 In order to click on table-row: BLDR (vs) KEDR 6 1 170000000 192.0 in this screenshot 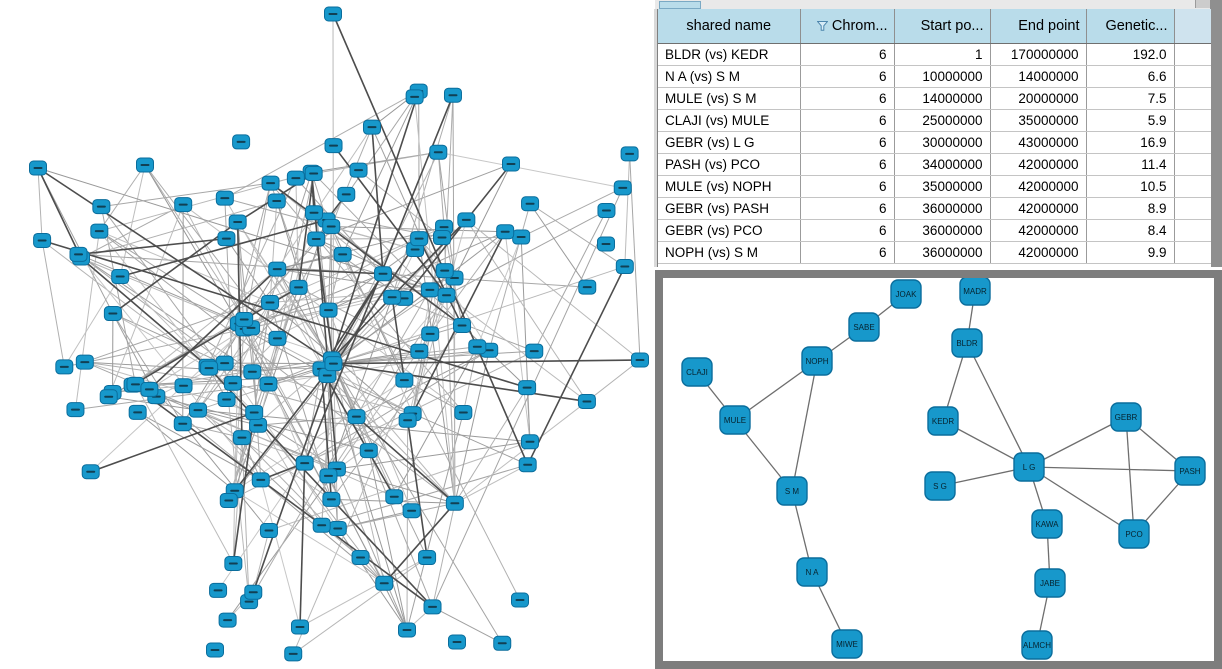, I will do `click(934, 54)`.